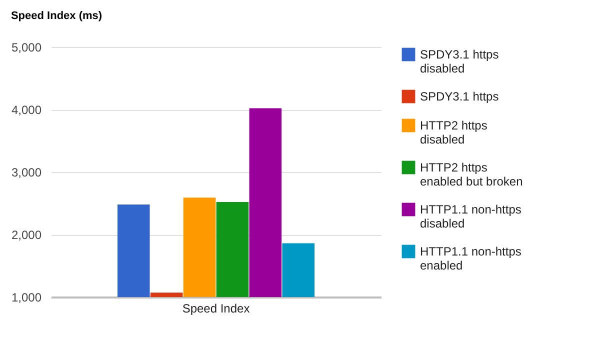  What do you see at coordinates (26, 173) in the screenshot?
I see `y-tick-label: 3,000` at bounding box center [26, 173].